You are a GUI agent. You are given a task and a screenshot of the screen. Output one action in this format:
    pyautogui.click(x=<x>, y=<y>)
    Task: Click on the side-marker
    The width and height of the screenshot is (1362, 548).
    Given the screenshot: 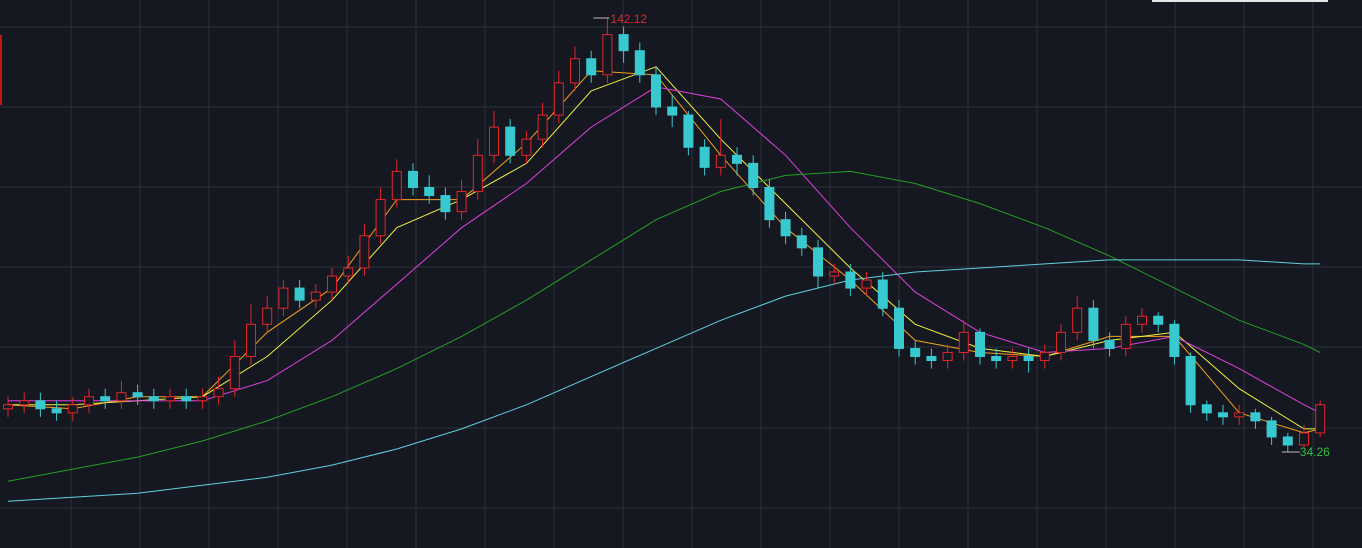 What is the action you would take?
    pyautogui.click(x=1, y=70)
    